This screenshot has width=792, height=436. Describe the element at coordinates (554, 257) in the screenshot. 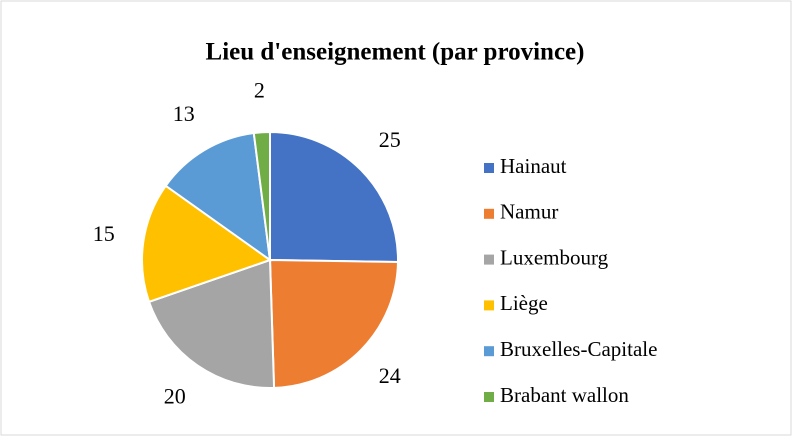

I see `legend-label: Luxembourg` at that location.